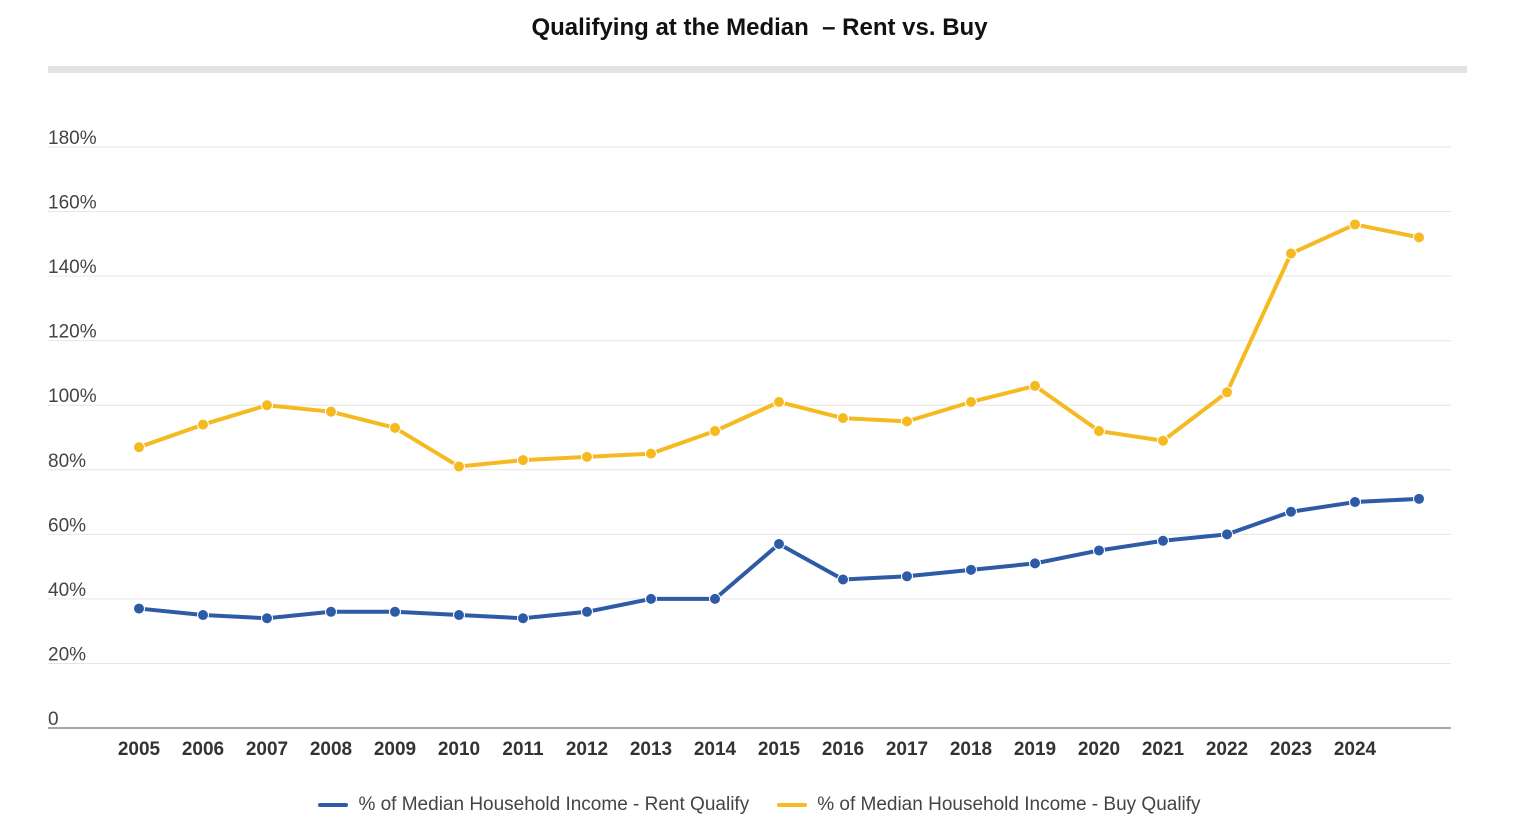 The height and width of the screenshot is (823, 1519). What do you see at coordinates (67, 654) in the screenshot?
I see `y-tick-label: 20%` at bounding box center [67, 654].